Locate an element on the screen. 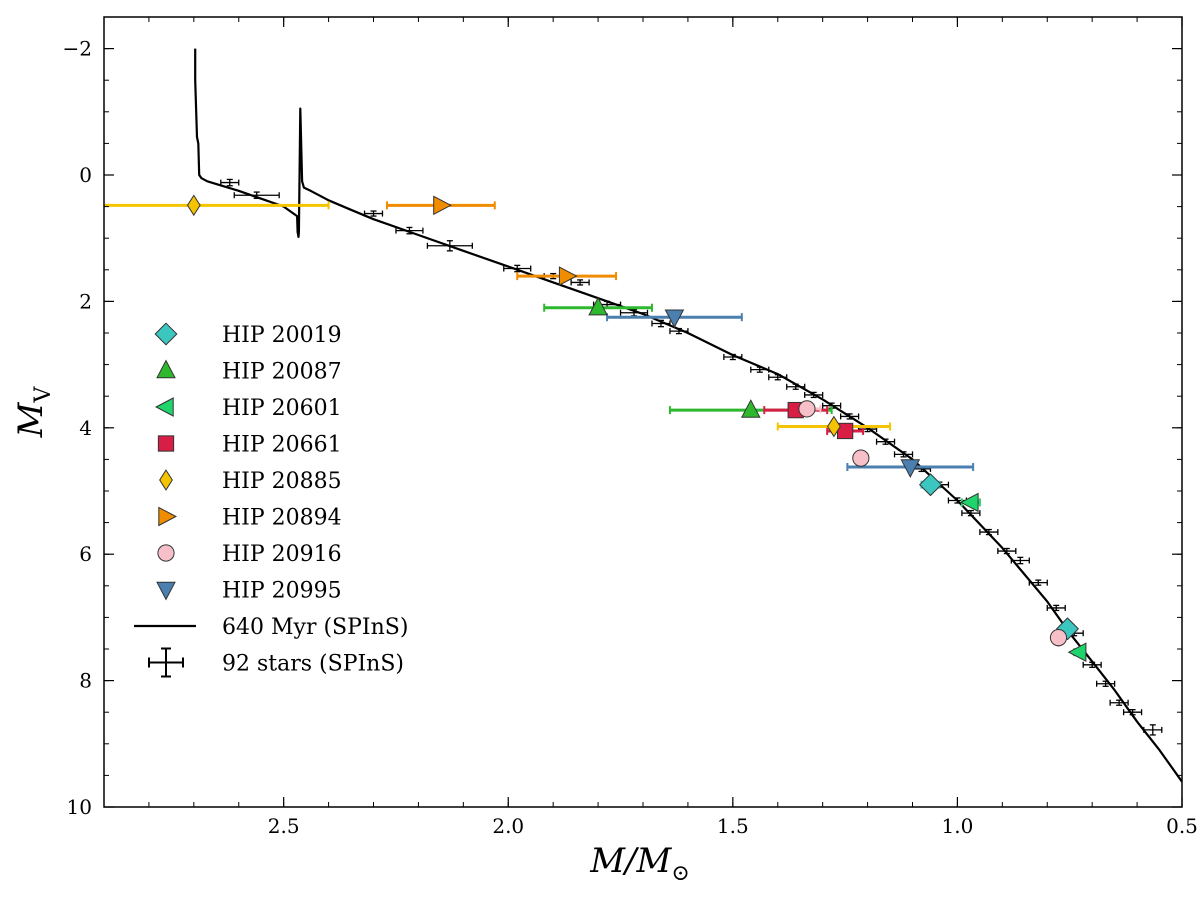  legend-label: HIP 20019 is located at coordinates (282, 335).